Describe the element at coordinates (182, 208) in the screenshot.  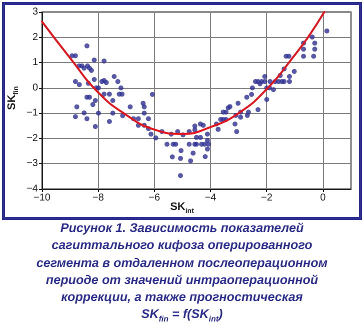
I see `x-axis-title: SK$_{int}$` at that location.